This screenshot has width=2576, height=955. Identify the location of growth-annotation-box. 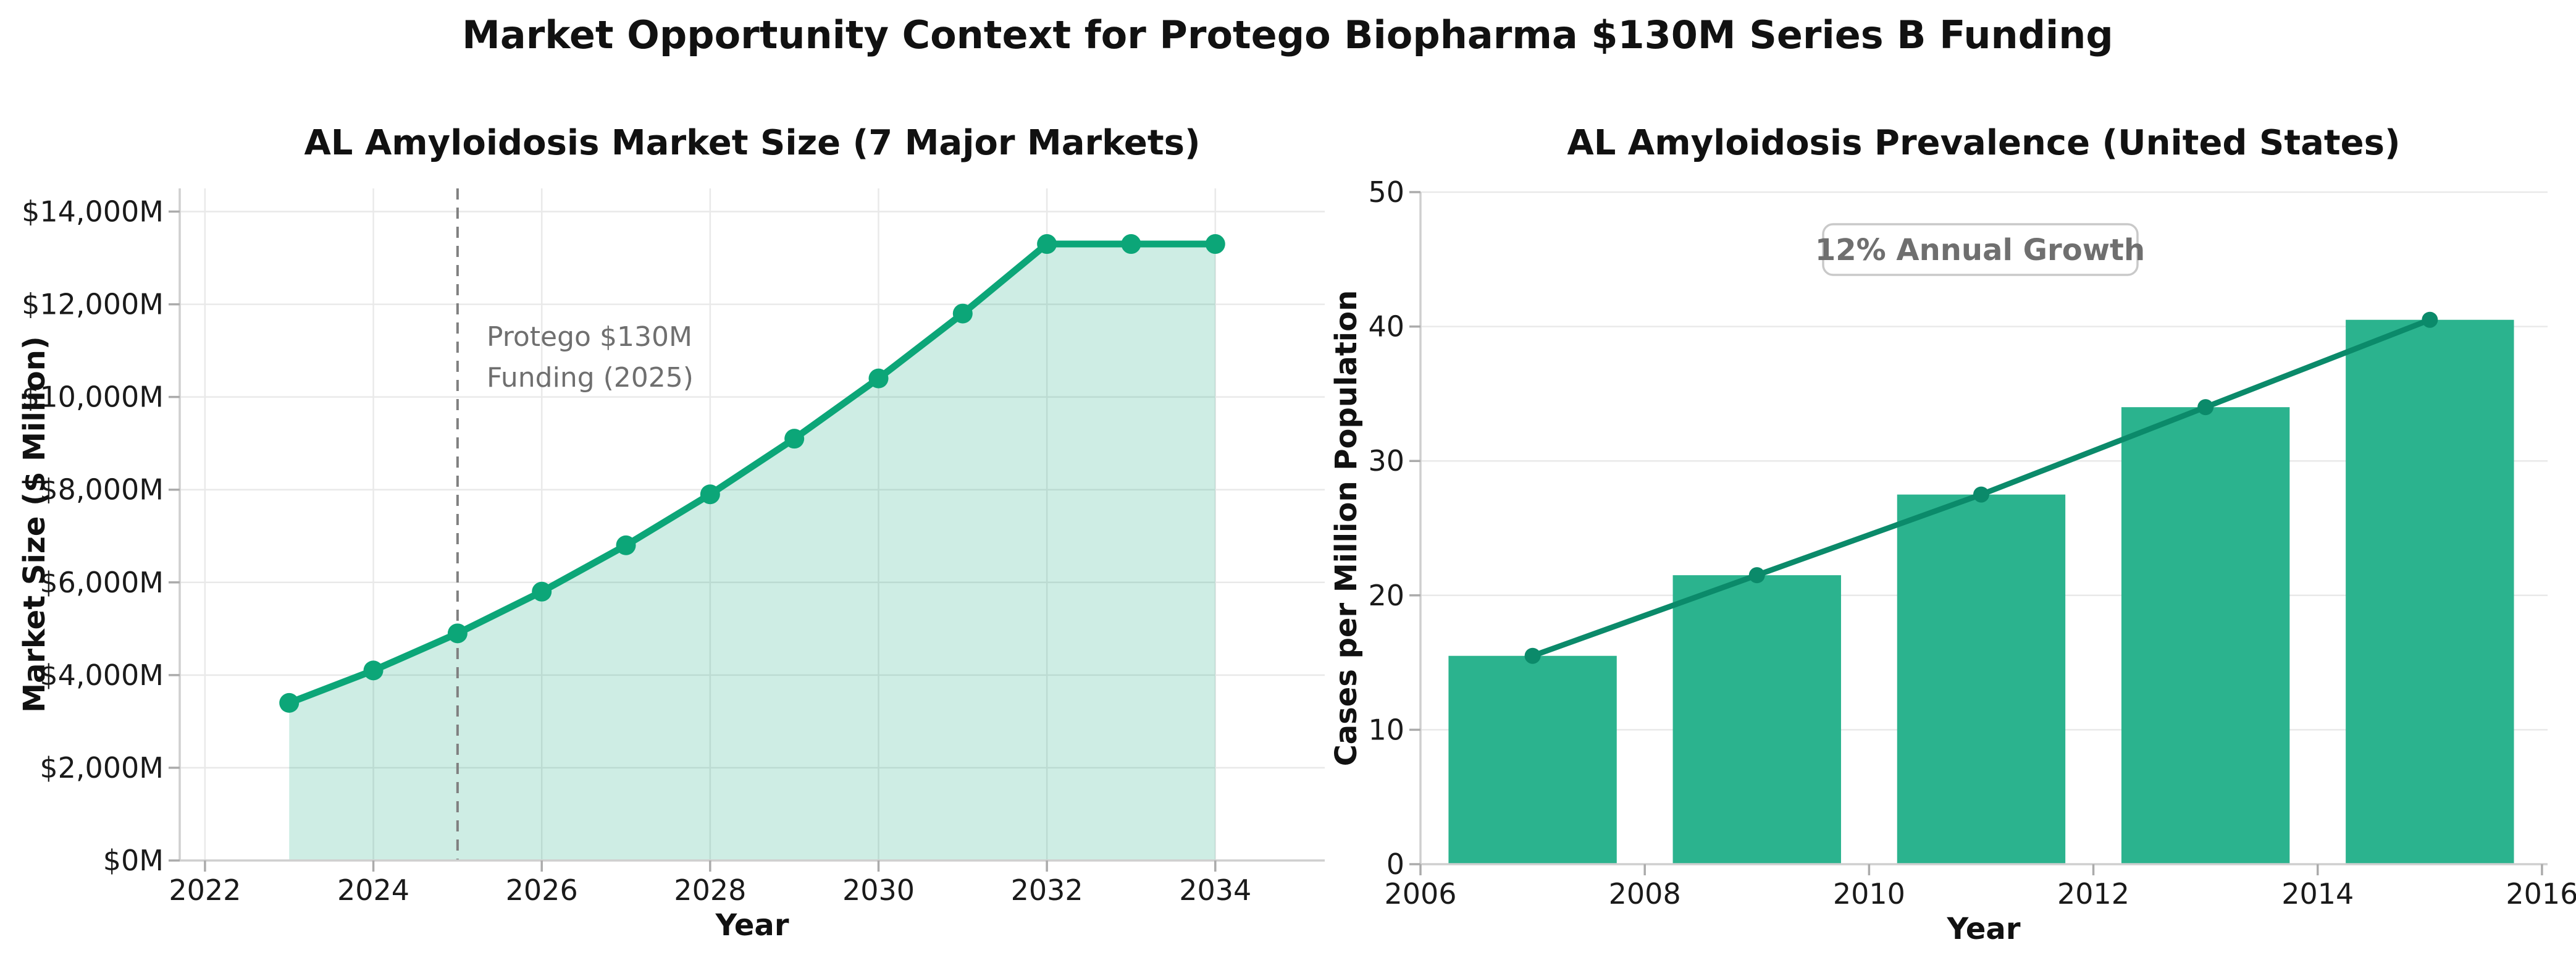
(1981, 249).